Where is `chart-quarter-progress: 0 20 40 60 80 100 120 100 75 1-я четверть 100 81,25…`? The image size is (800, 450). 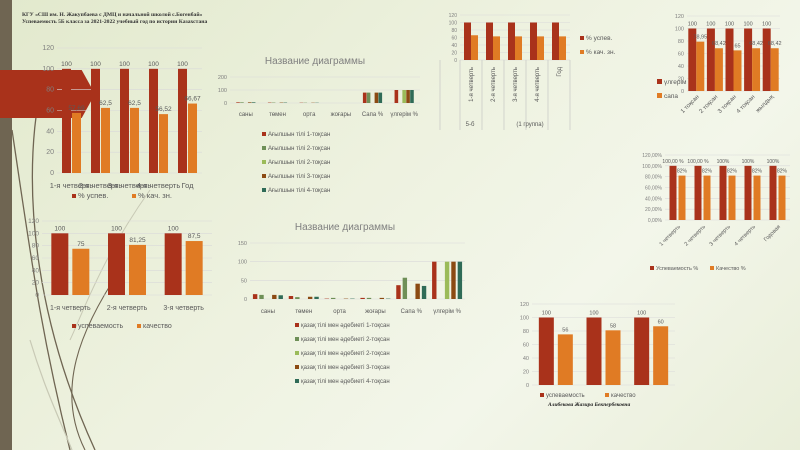 chart-quarter-progress: 0 20 40 60 80 100 120 100 75 1-я четверть 100 81,25… is located at coordinates (120, 274).